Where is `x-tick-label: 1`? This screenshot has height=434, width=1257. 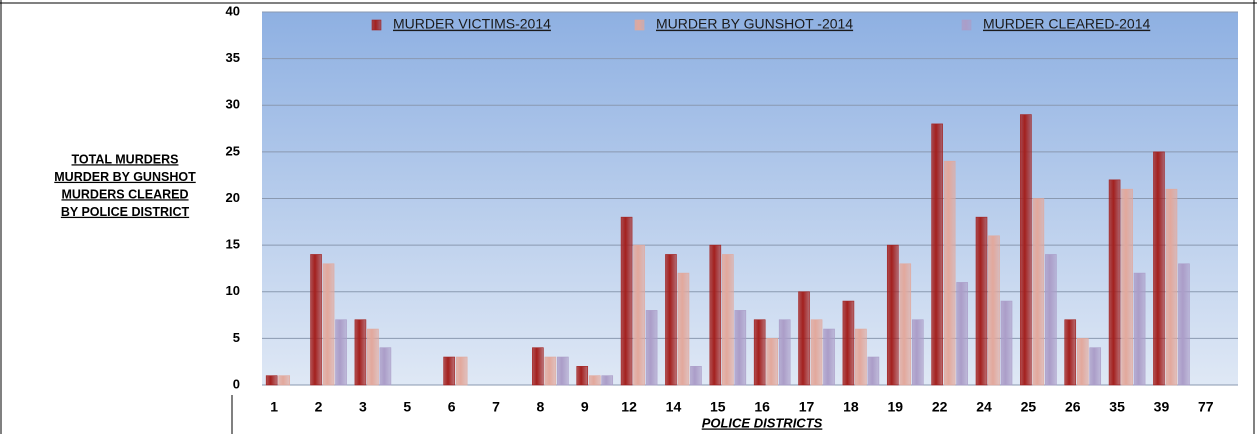
x-tick-label: 1 is located at coordinates (274, 407).